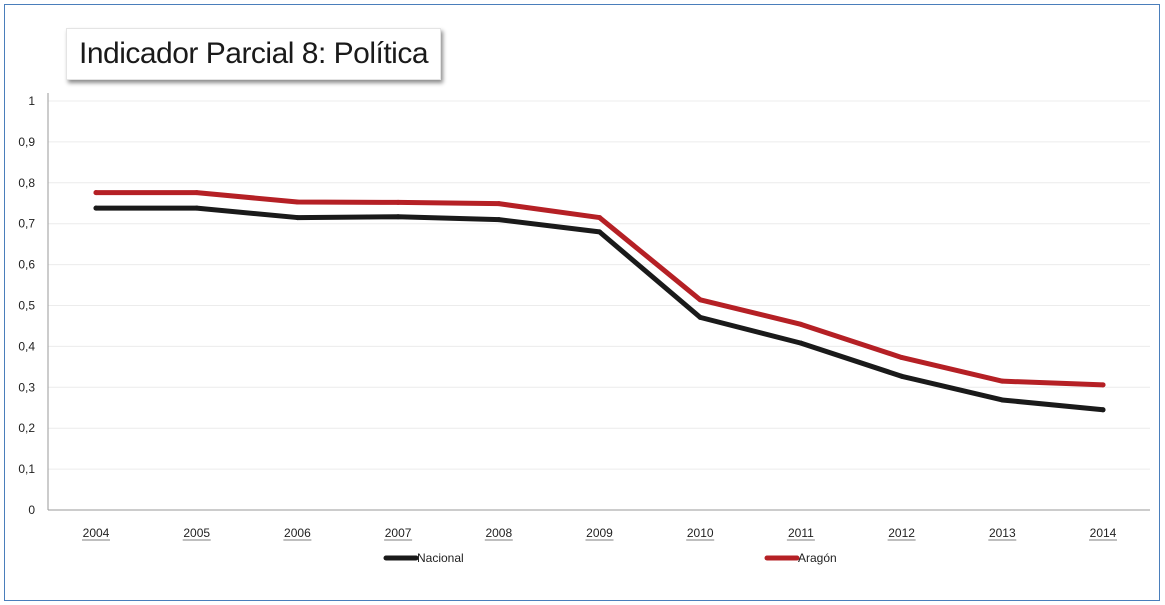 The height and width of the screenshot is (605, 1165). What do you see at coordinates (398, 533) in the screenshot?
I see `x-tick-label: 2007` at bounding box center [398, 533].